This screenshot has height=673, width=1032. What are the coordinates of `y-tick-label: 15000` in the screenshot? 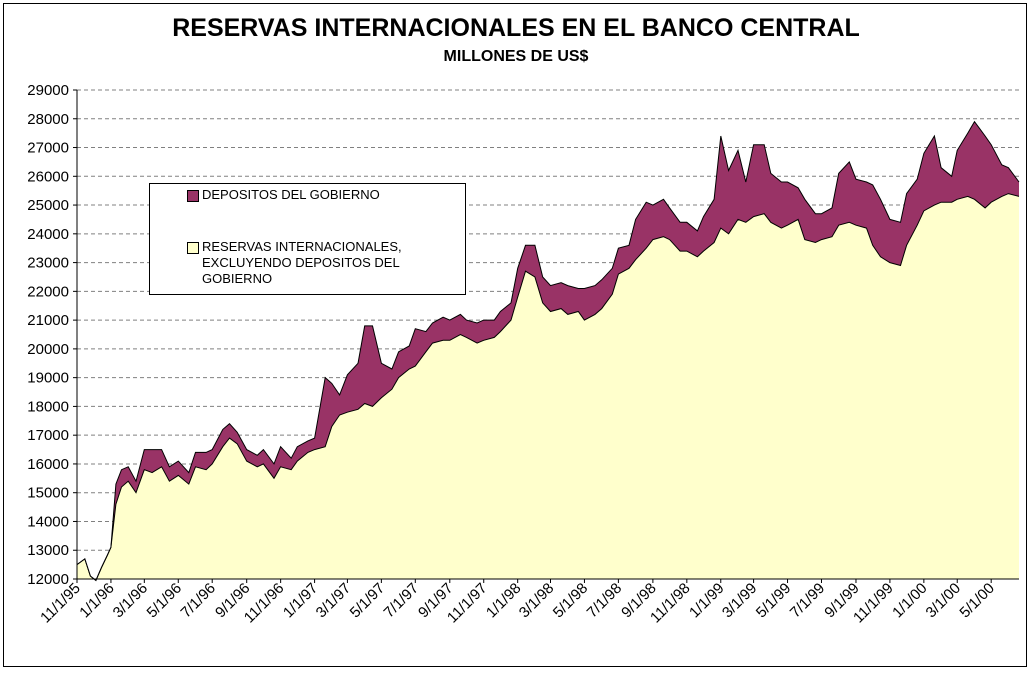 It's located at (48, 493).